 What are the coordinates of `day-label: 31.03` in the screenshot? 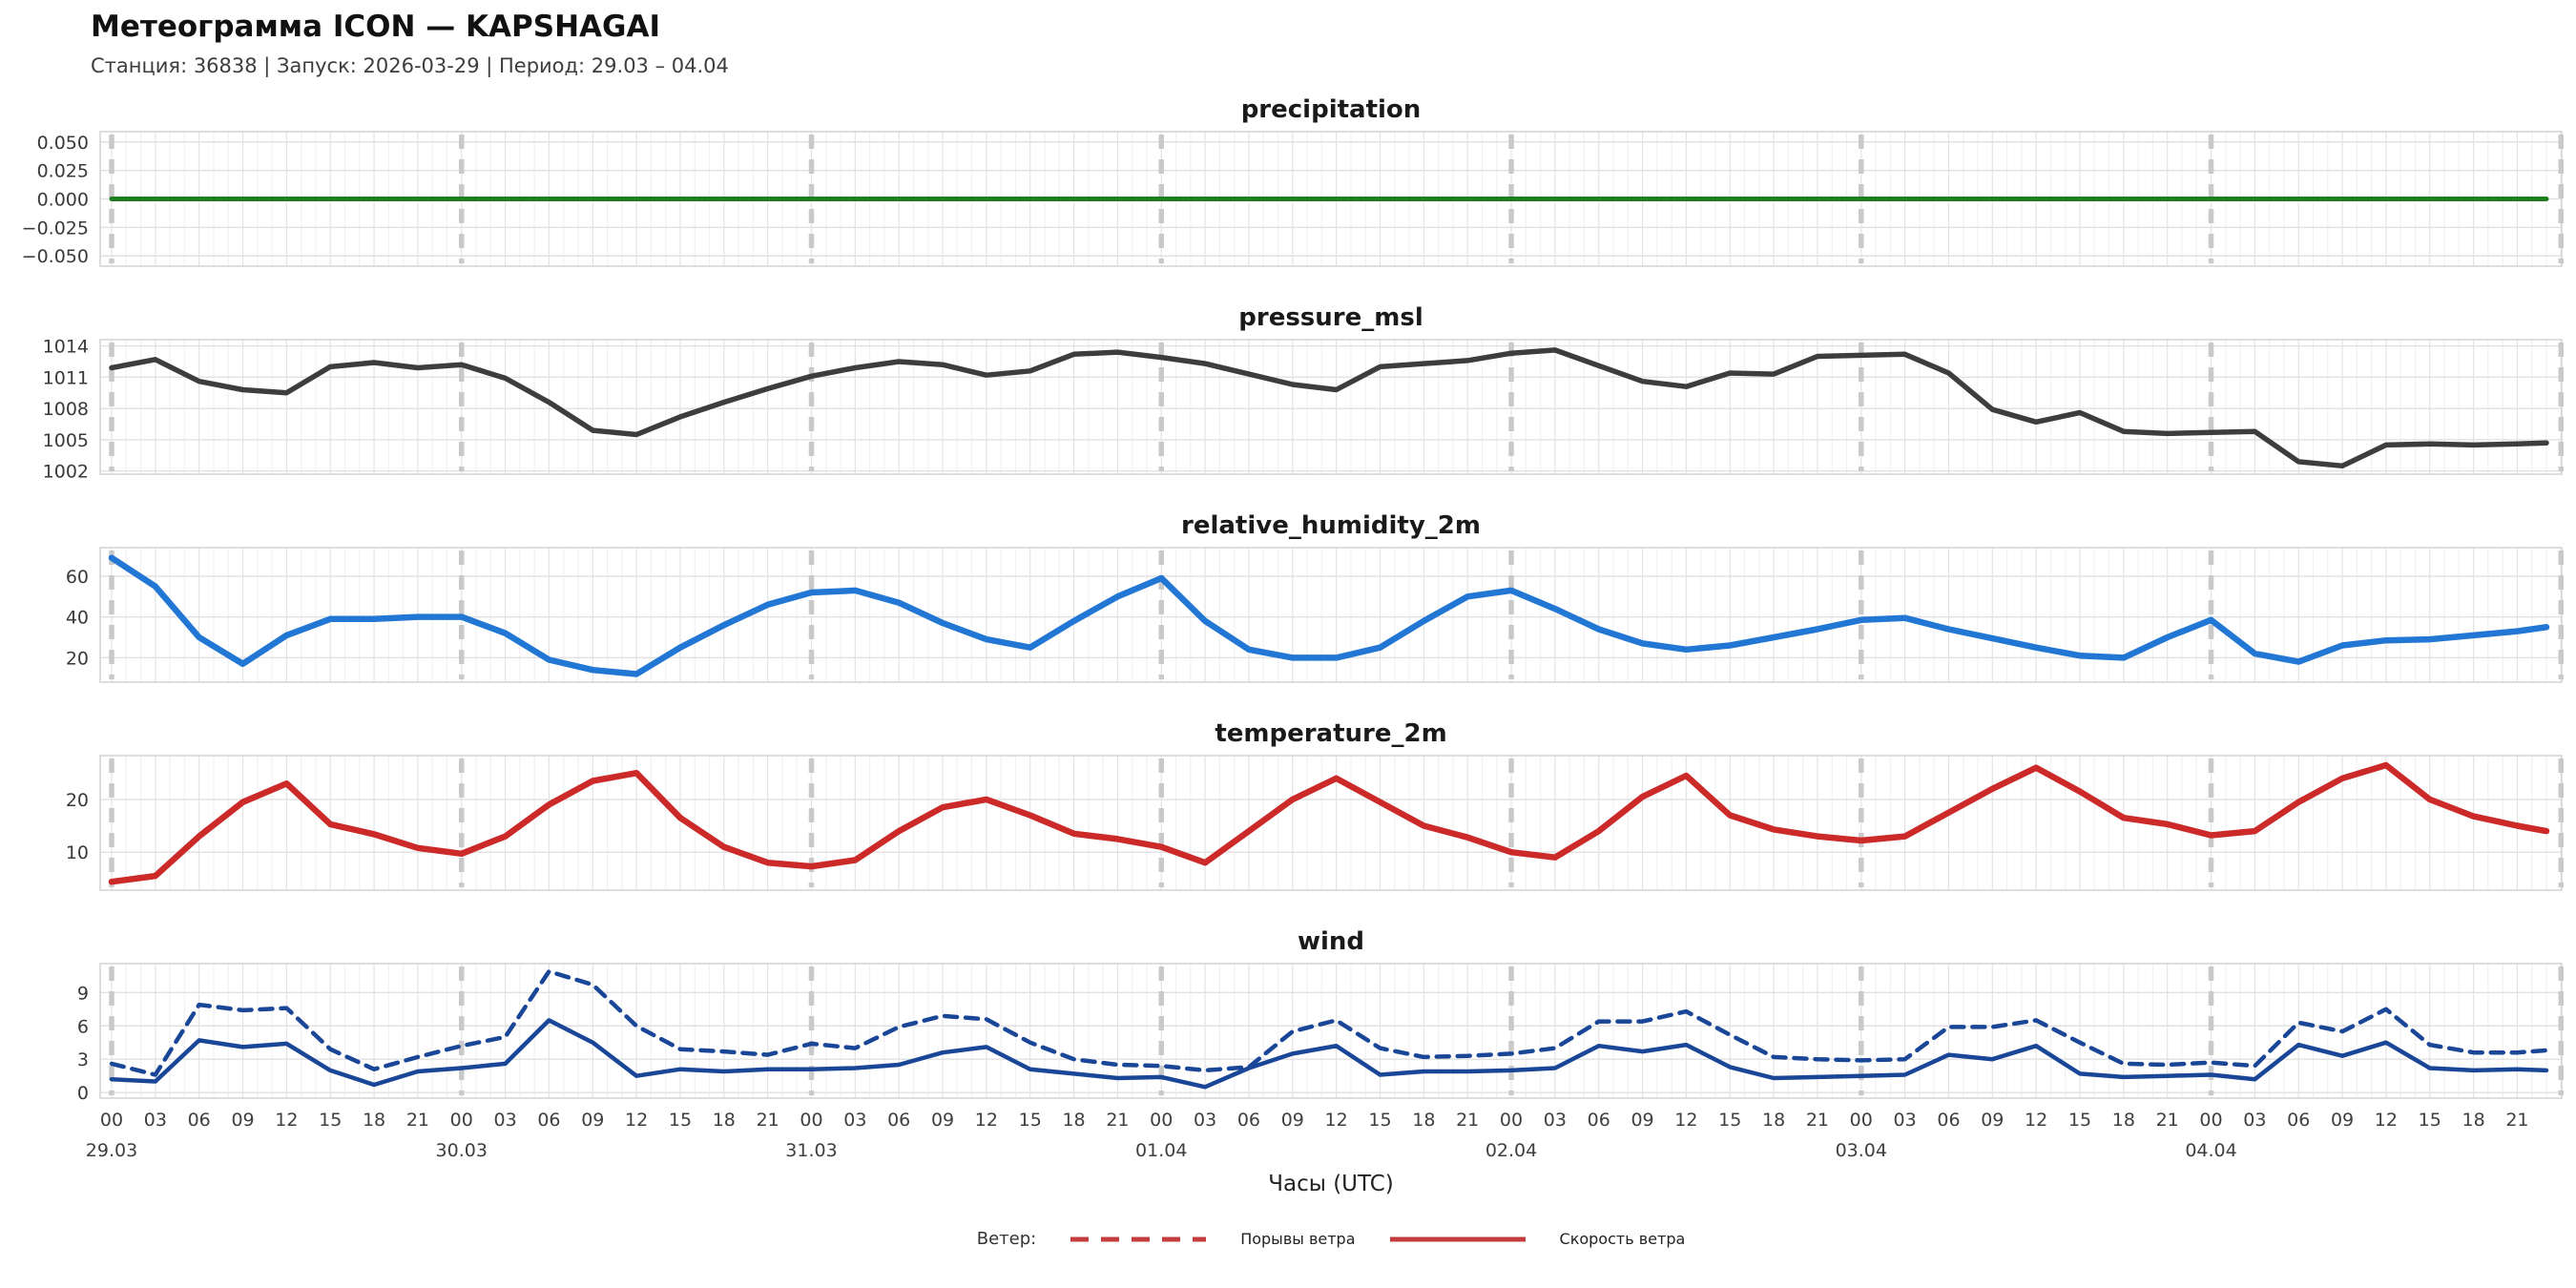 It's located at (811, 1150).